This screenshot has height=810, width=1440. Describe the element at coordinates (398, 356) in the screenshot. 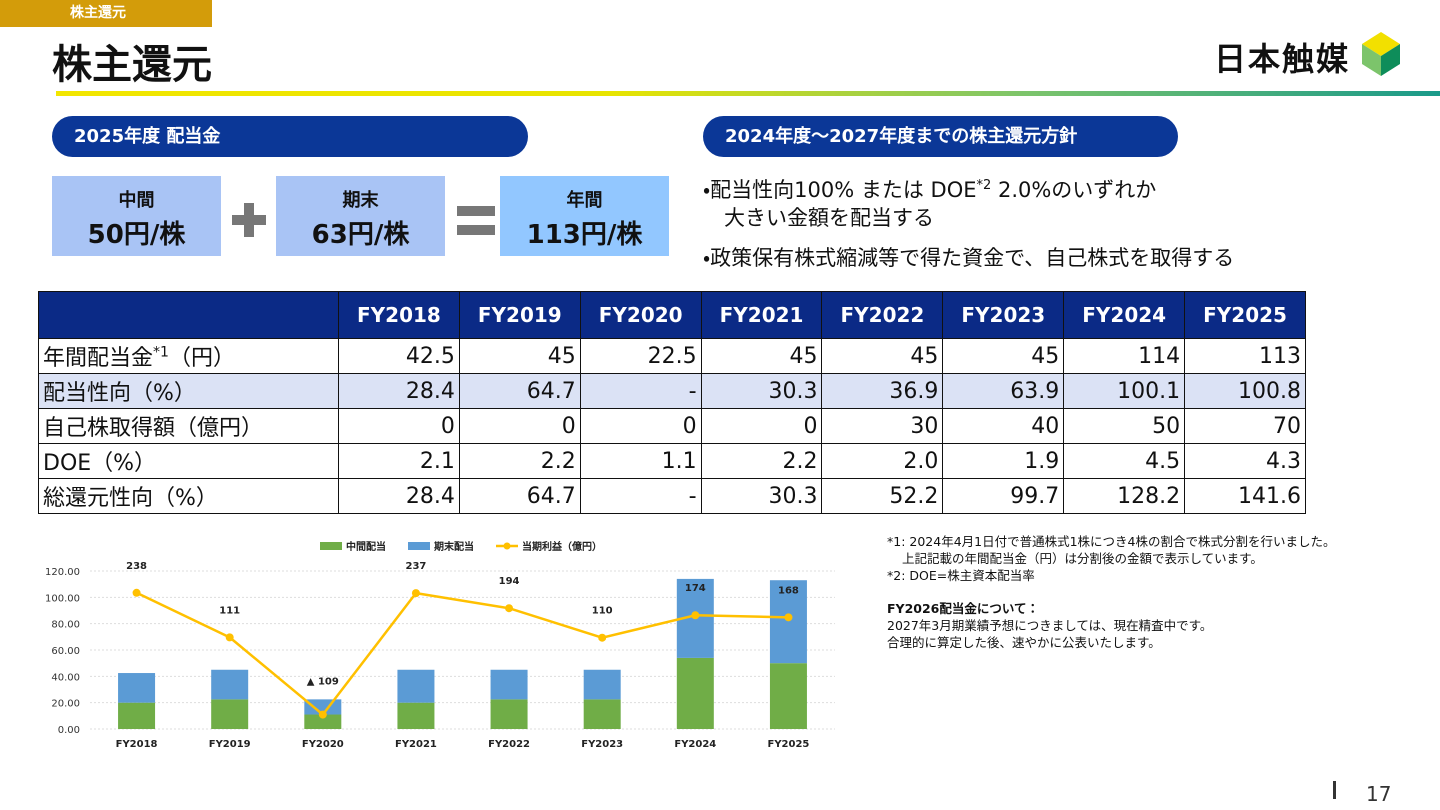

I see `table-cell: 42.5` at that location.